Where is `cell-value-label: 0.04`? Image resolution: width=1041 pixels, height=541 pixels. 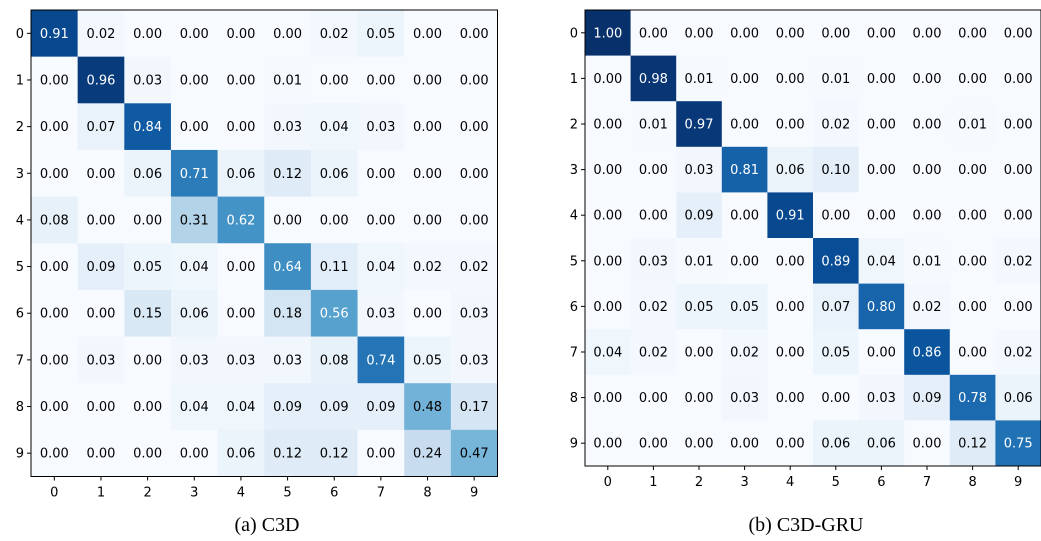 cell-value-label: 0.04 is located at coordinates (194, 407).